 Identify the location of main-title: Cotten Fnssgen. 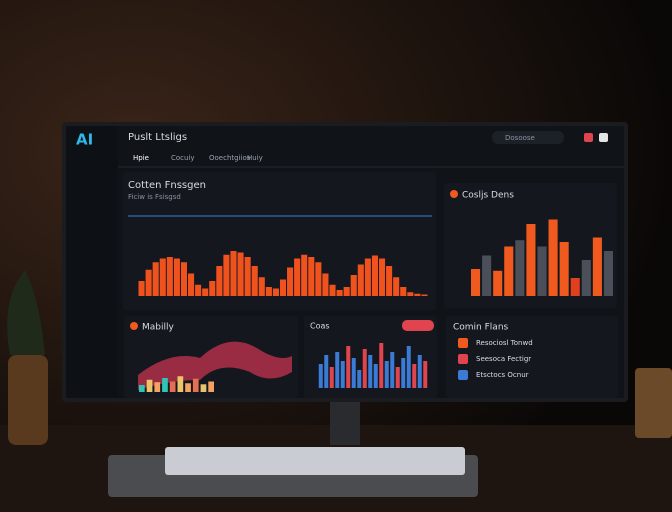
(167, 185).